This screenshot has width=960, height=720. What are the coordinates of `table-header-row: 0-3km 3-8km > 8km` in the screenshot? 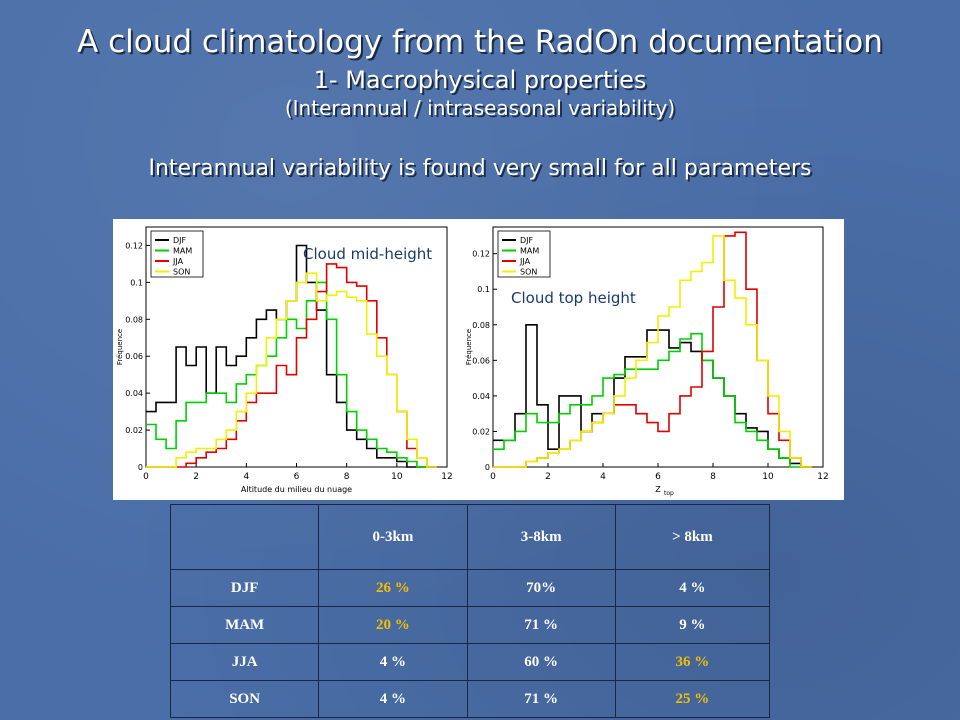 It's located at (470, 537).